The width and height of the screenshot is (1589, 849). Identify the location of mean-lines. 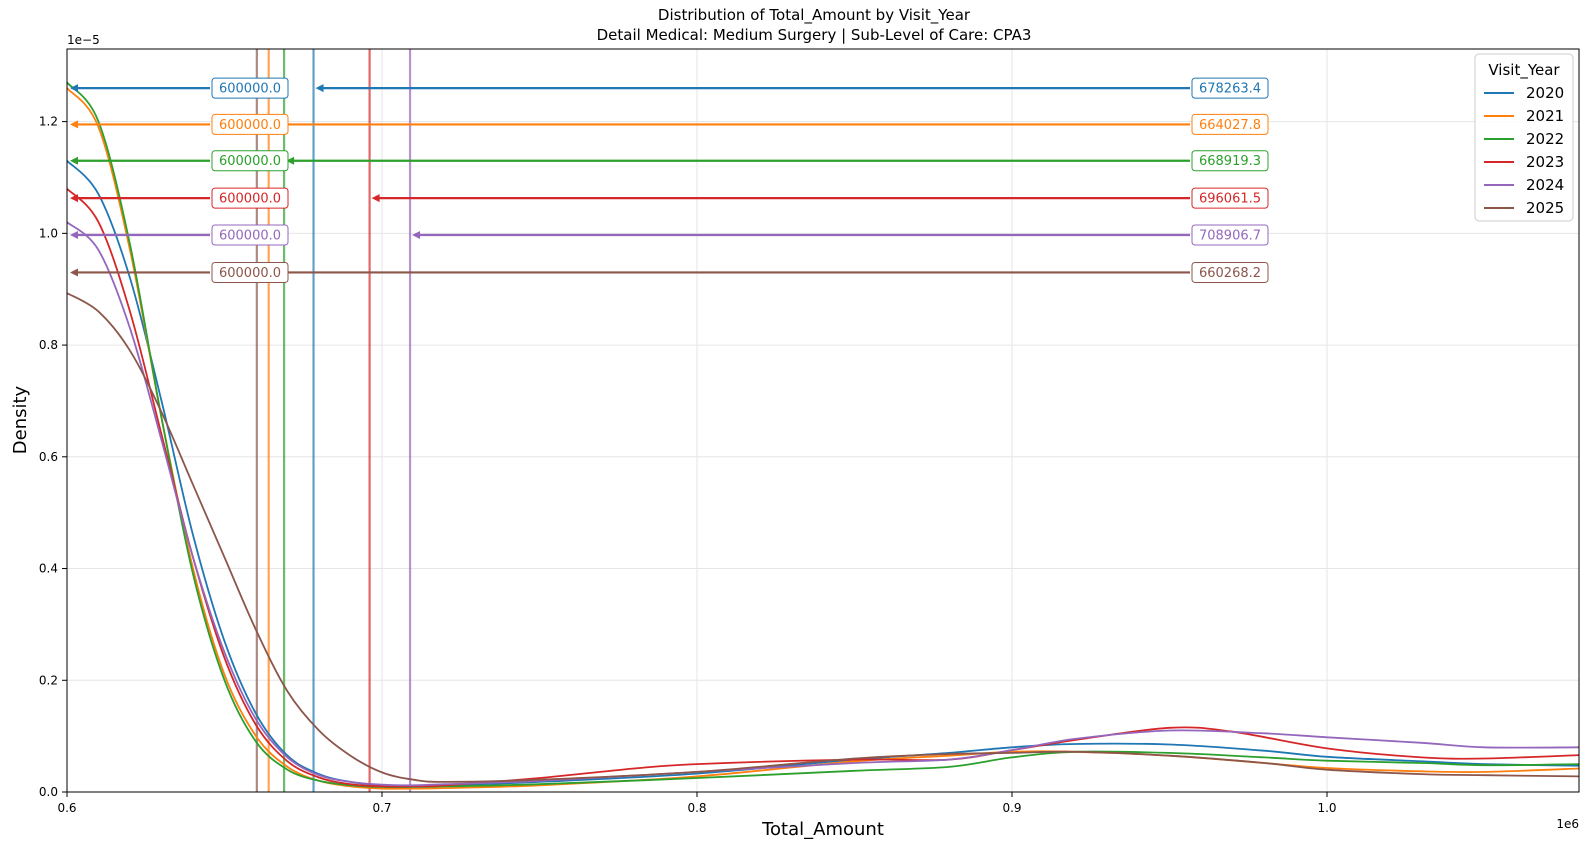
(333, 420).